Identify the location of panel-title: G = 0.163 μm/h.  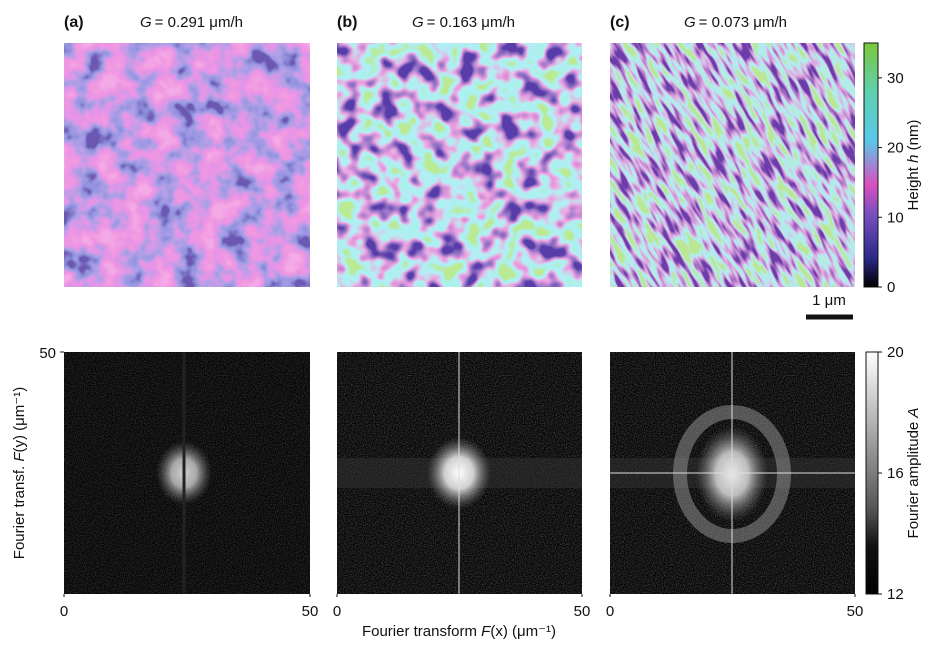
(463, 22).